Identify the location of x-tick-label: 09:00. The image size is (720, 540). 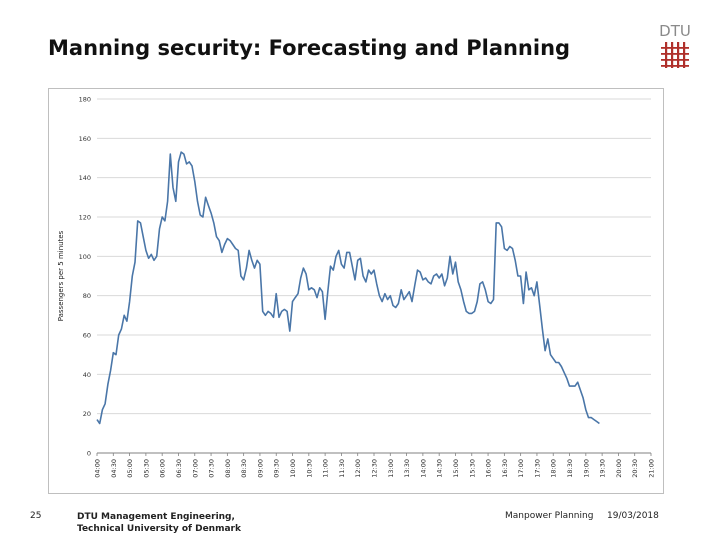
(260, 468).